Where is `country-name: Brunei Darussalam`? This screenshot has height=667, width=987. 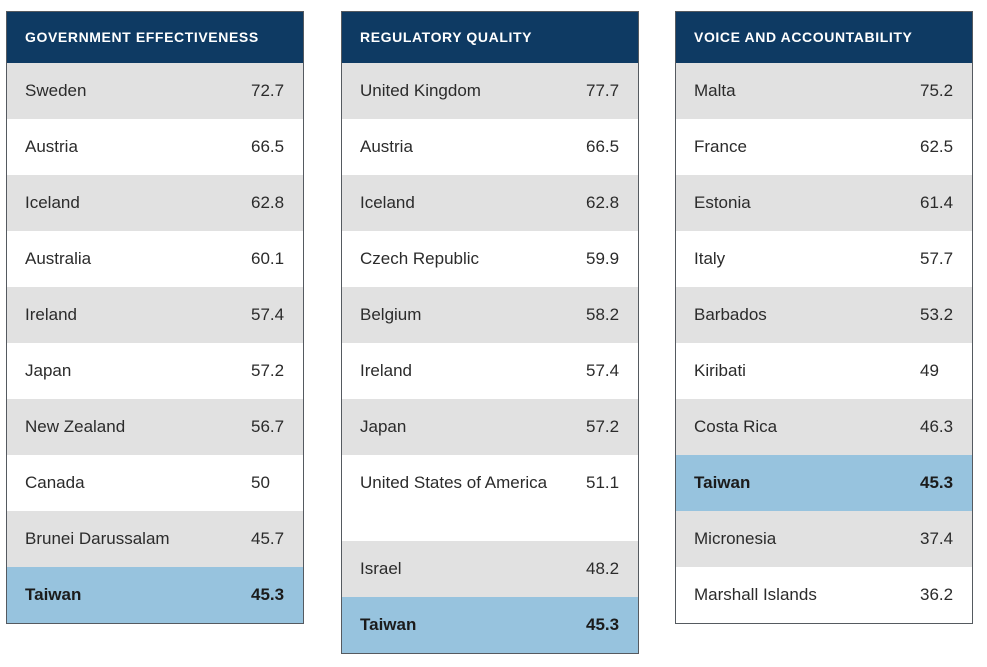 country-name: Brunei Darussalam is located at coordinates (97, 538).